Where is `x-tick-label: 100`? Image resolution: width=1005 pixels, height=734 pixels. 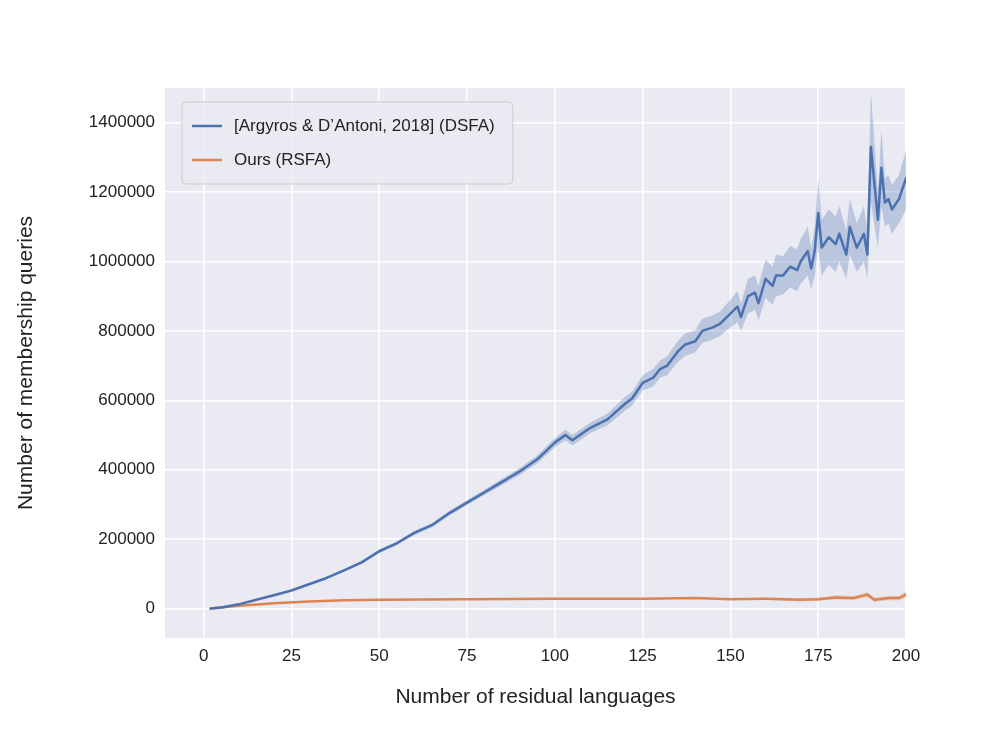 x-tick-label: 100 is located at coordinates (554, 655).